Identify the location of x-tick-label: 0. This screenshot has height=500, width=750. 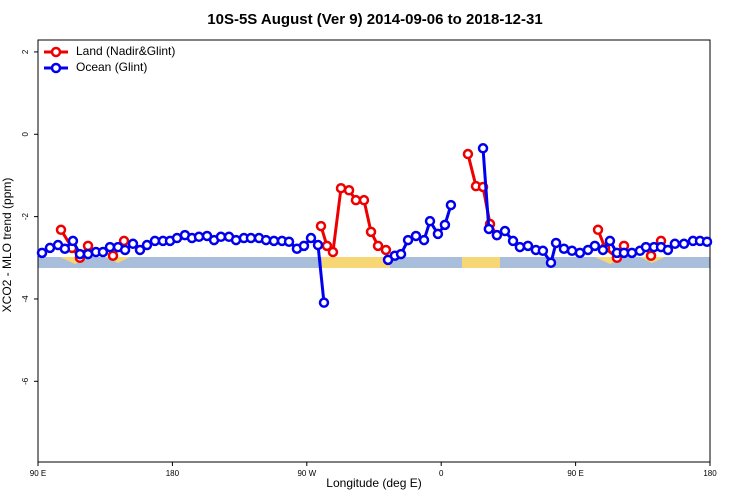
(441, 473).